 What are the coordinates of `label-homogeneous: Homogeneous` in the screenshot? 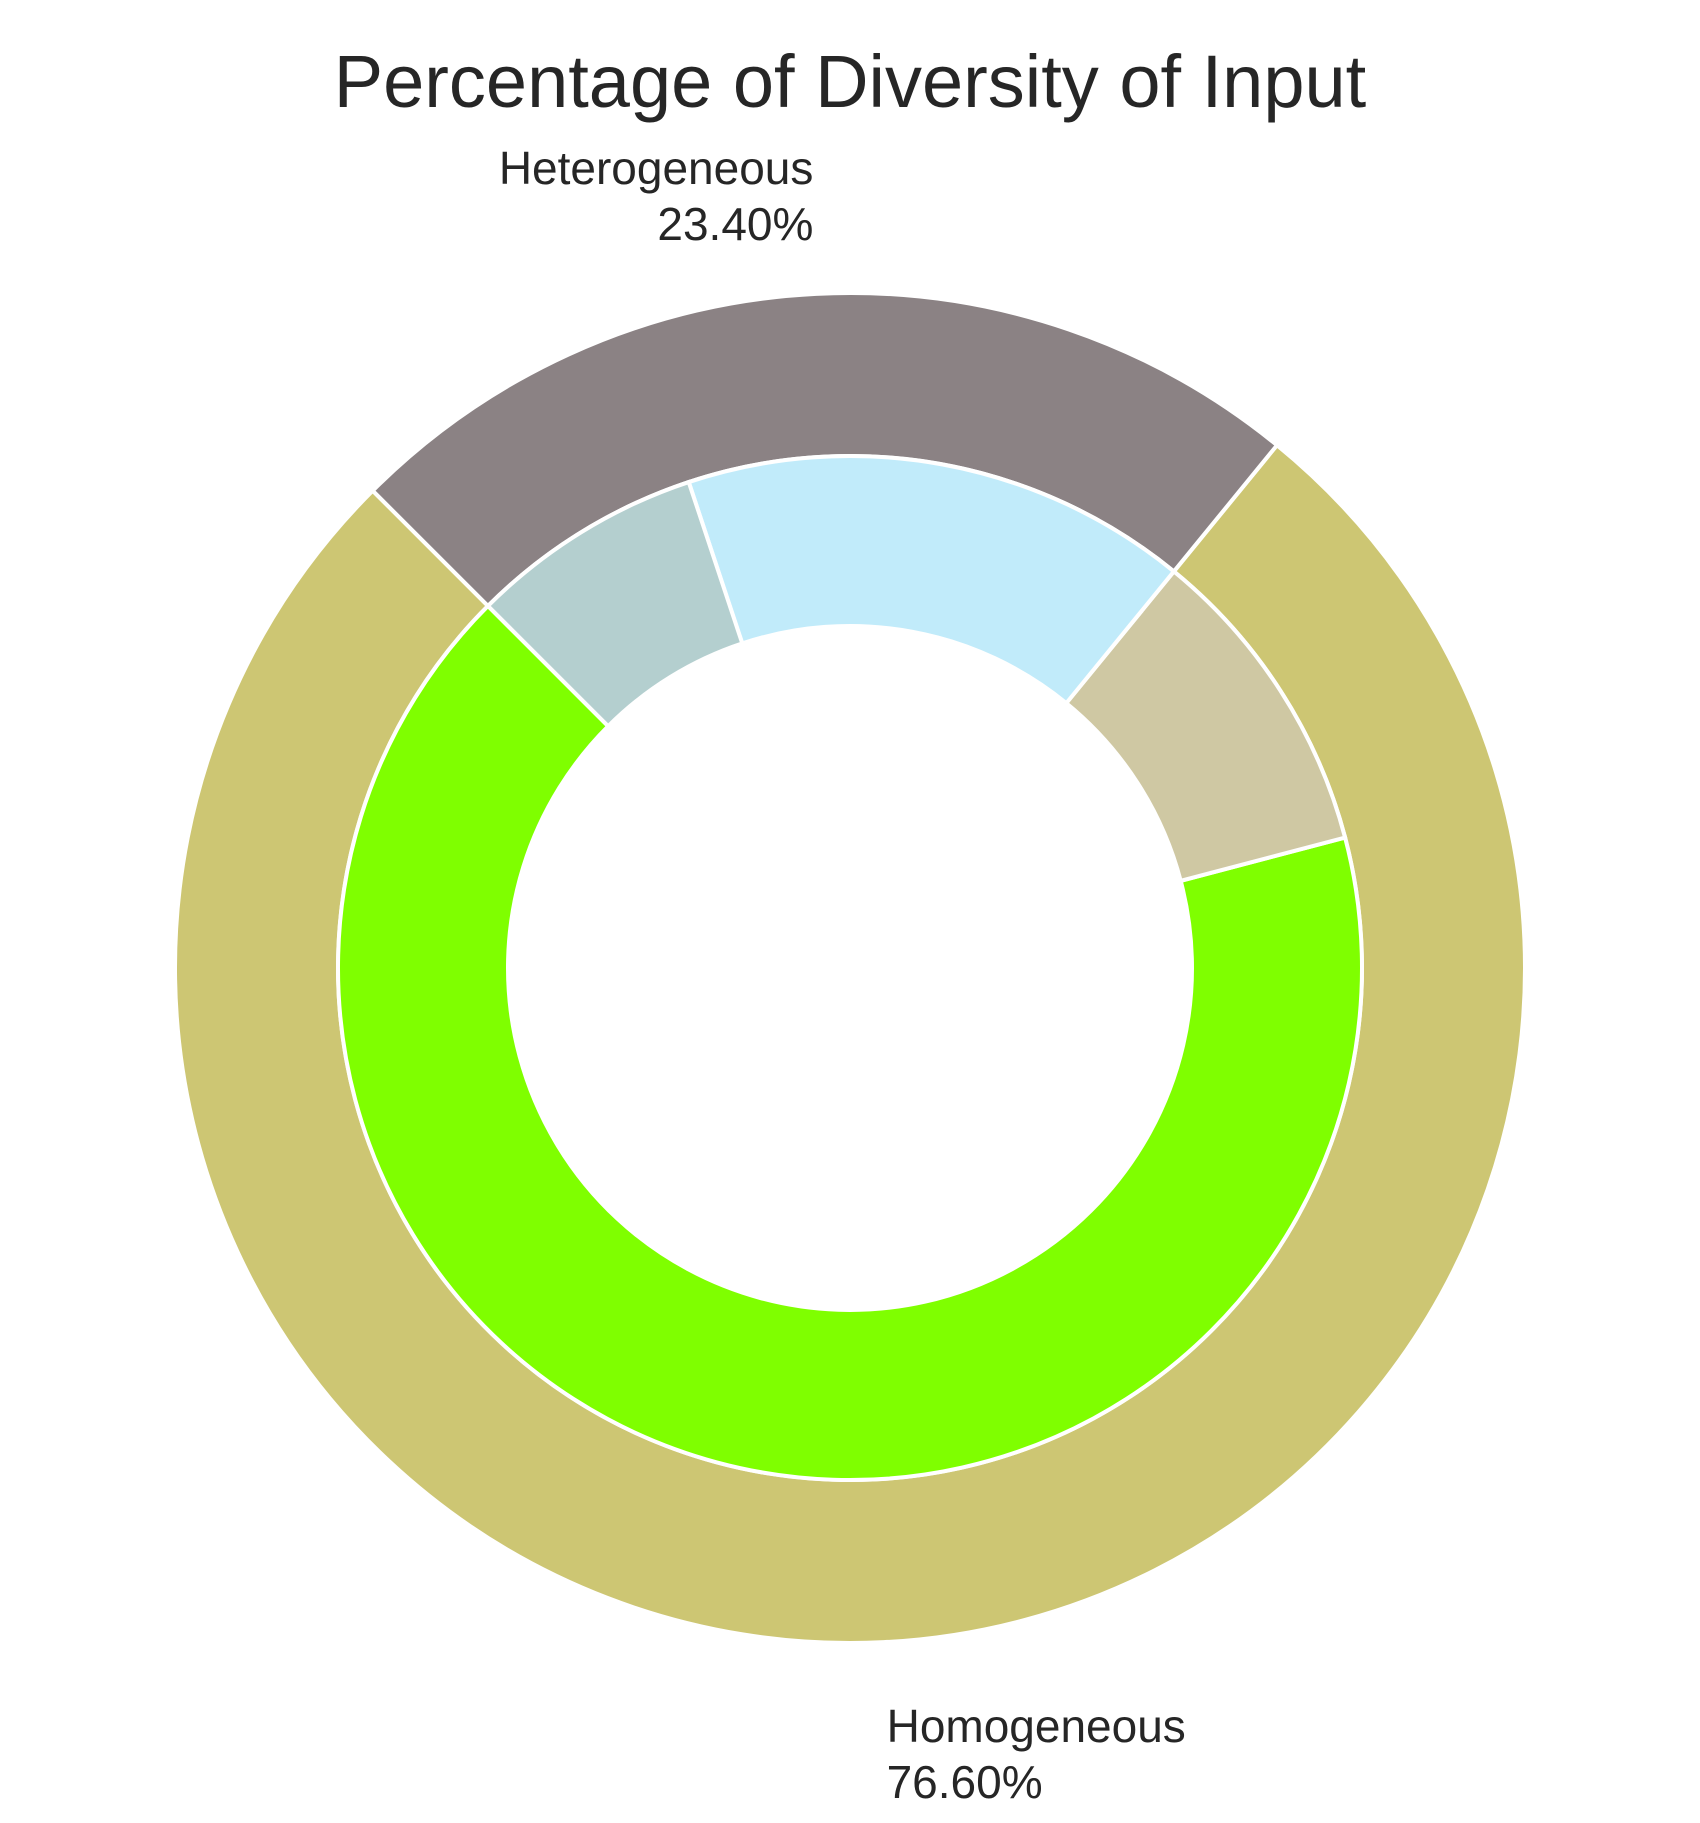 It's located at (1036, 1726).